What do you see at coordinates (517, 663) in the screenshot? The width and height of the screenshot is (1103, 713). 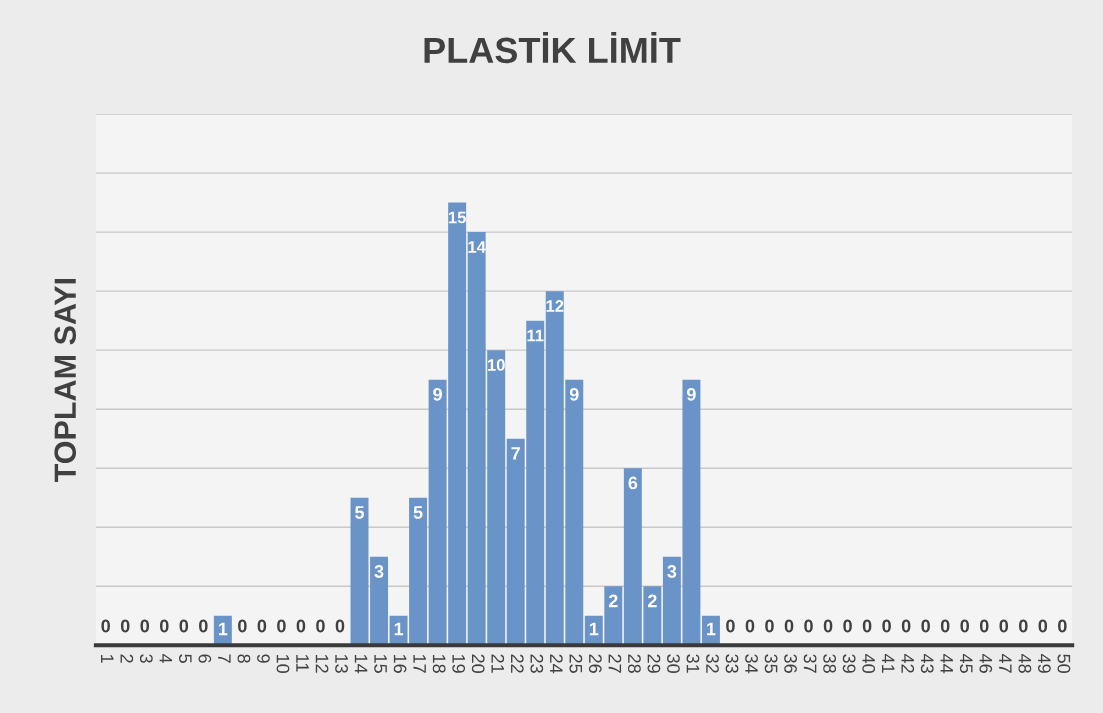 I see `x-tick-label: 22` at bounding box center [517, 663].